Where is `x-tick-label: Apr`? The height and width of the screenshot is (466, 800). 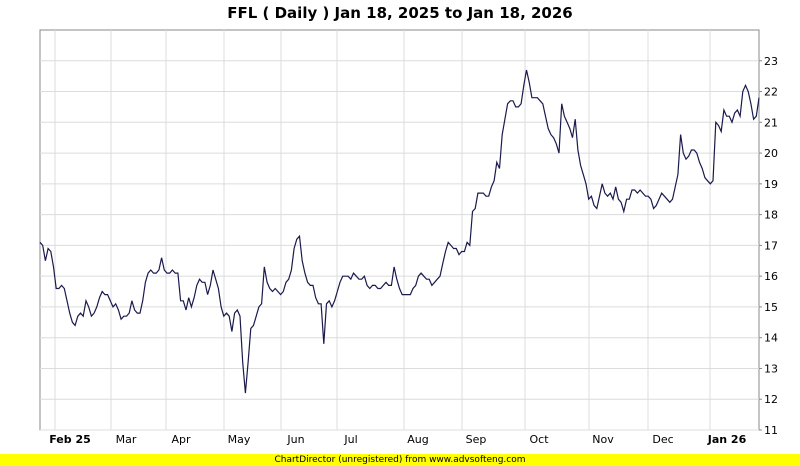
x-tick-label: Apr is located at coordinates (181, 439).